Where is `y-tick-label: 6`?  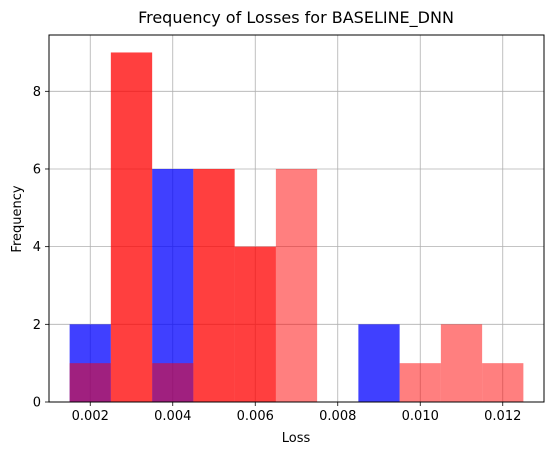 y-tick-label: 6 is located at coordinates (37, 169).